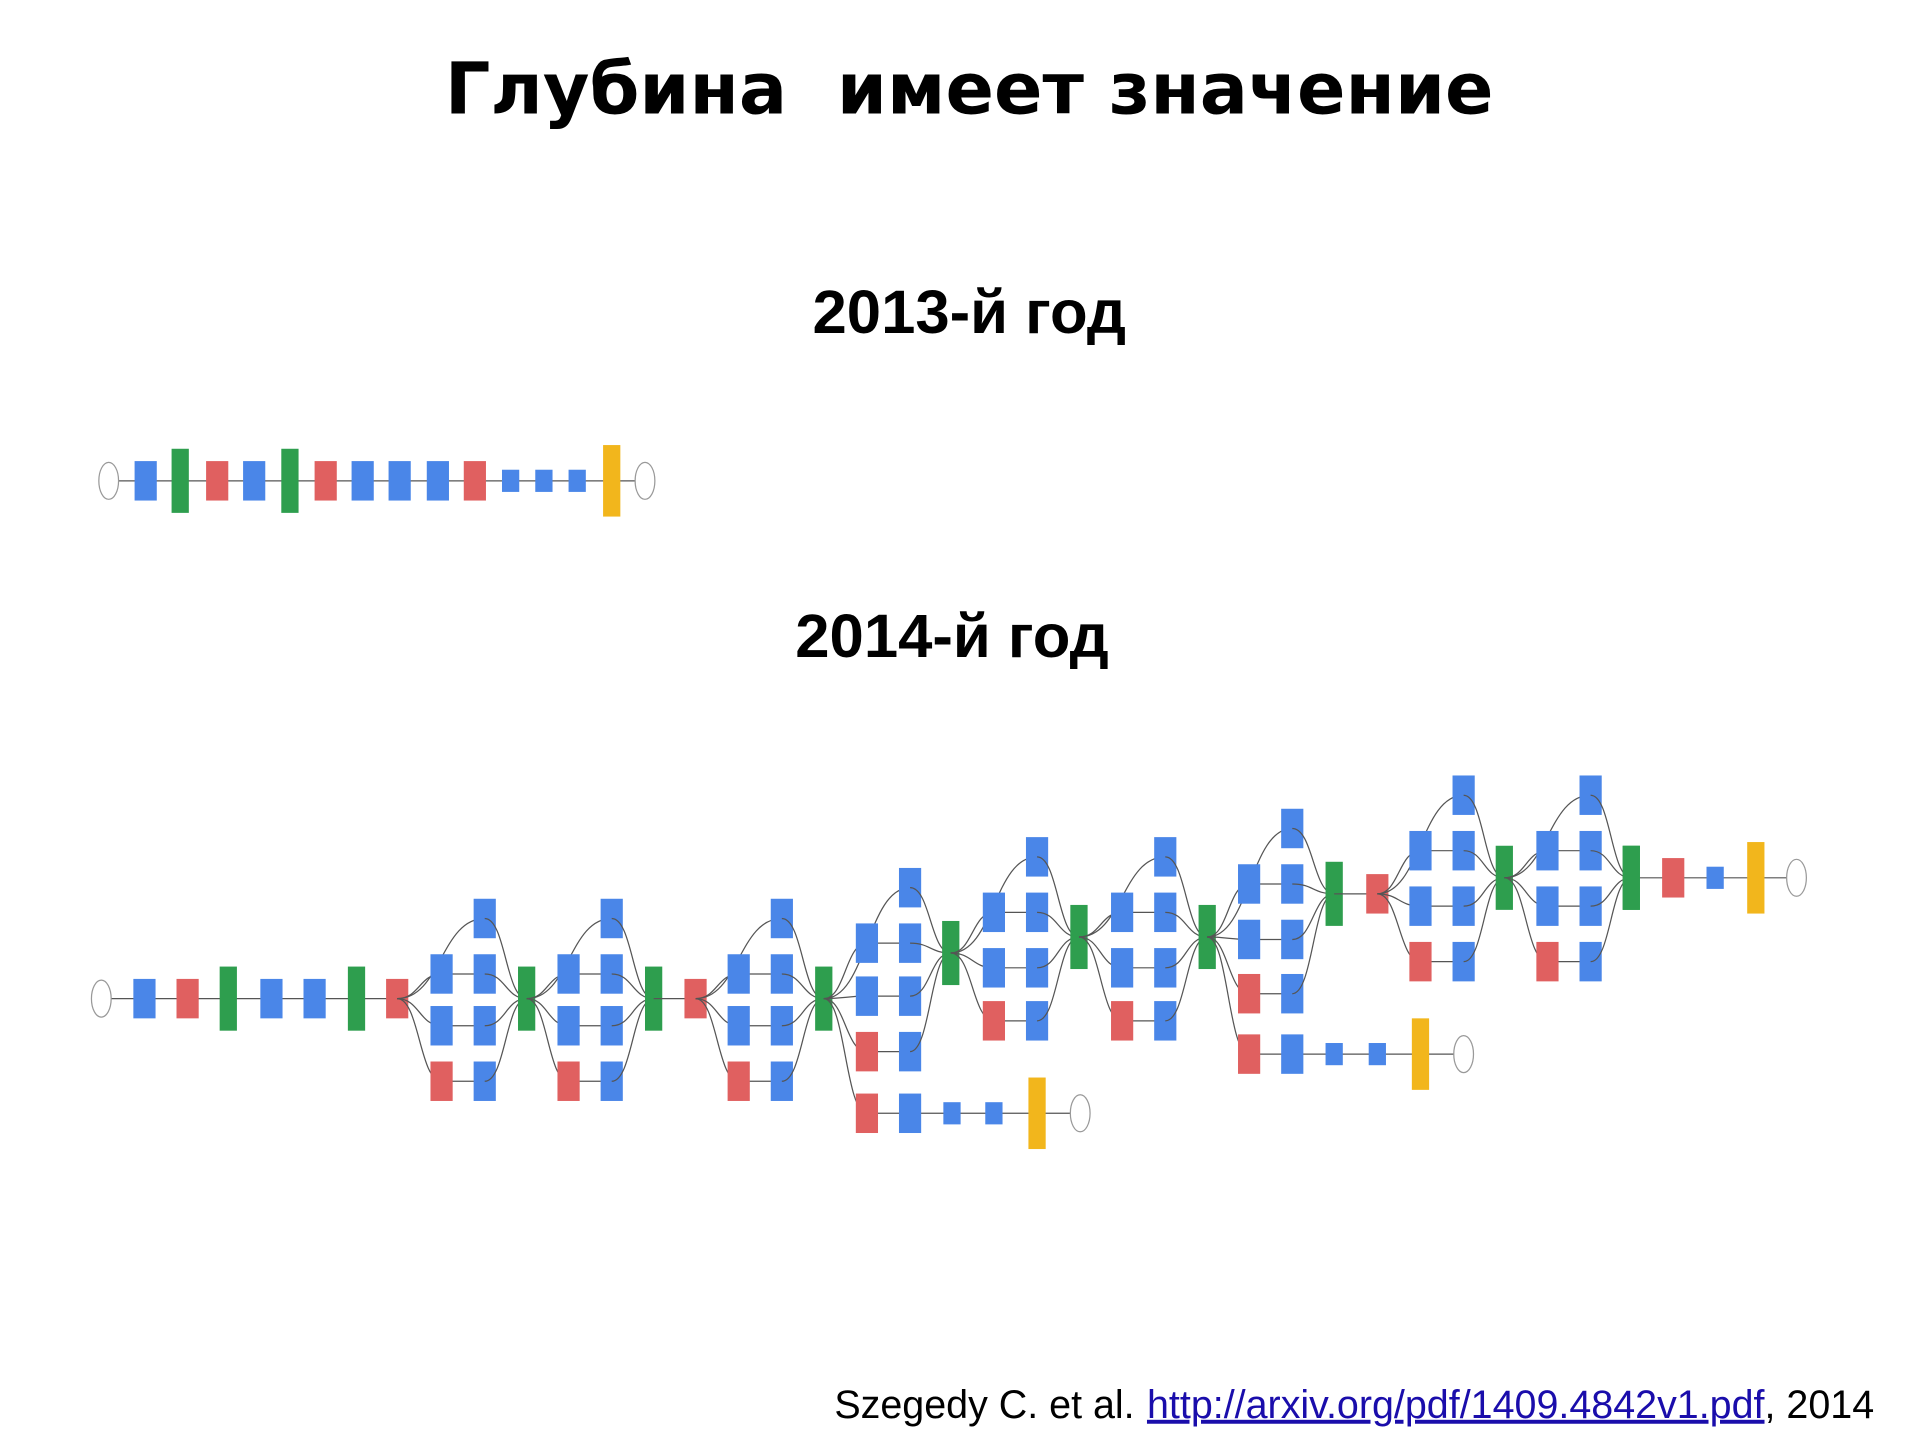  What do you see at coordinates (951, 636) in the screenshot?
I see `network-label: 2014-й год` at bounding box center [951, 636].